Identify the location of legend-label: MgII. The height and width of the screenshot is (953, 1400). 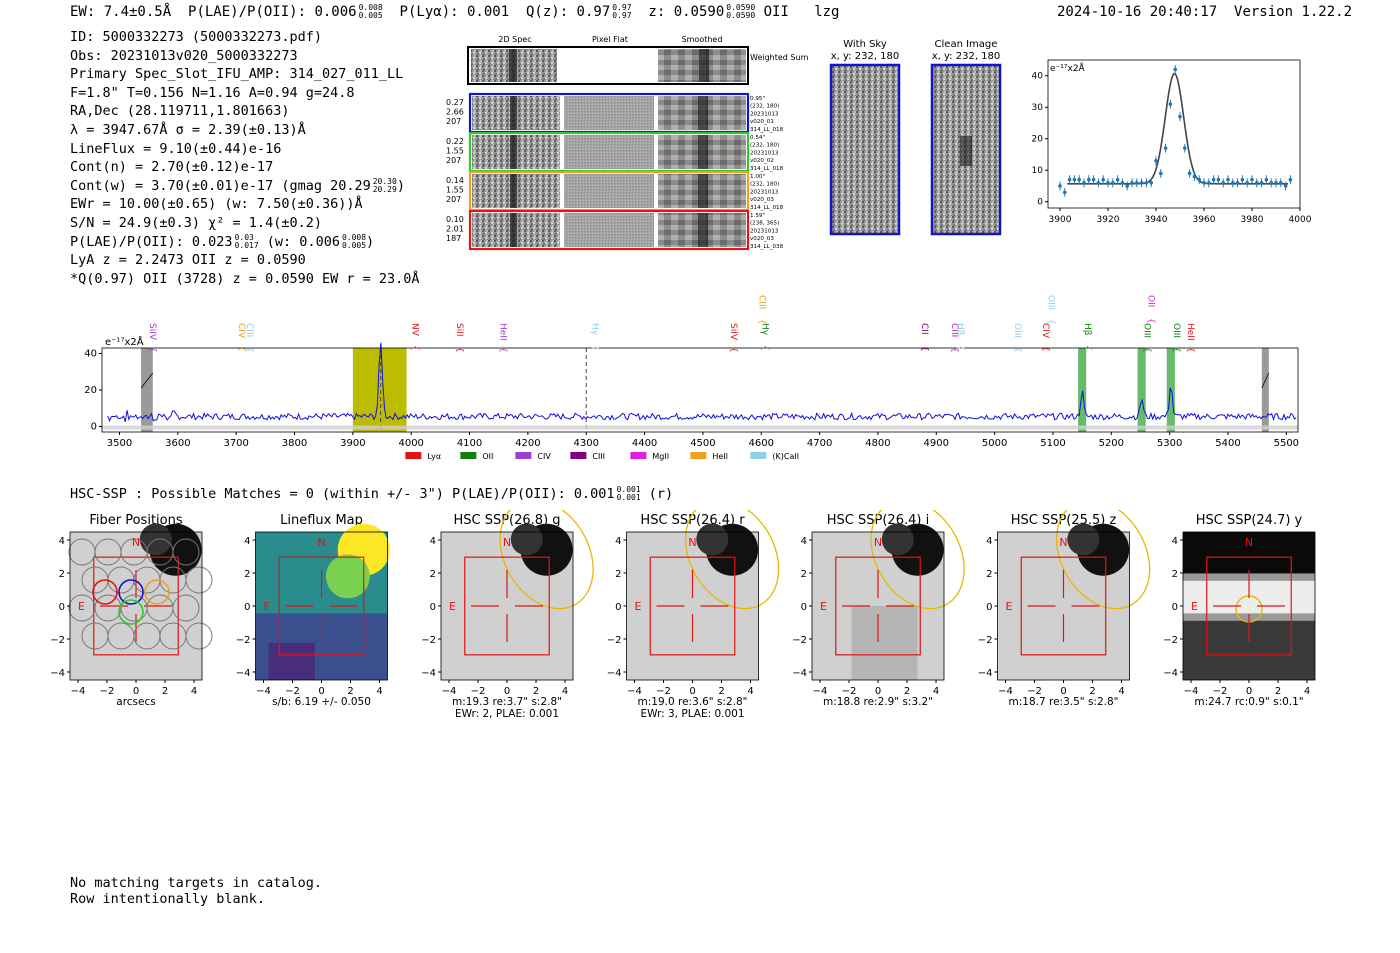
(660, 456).